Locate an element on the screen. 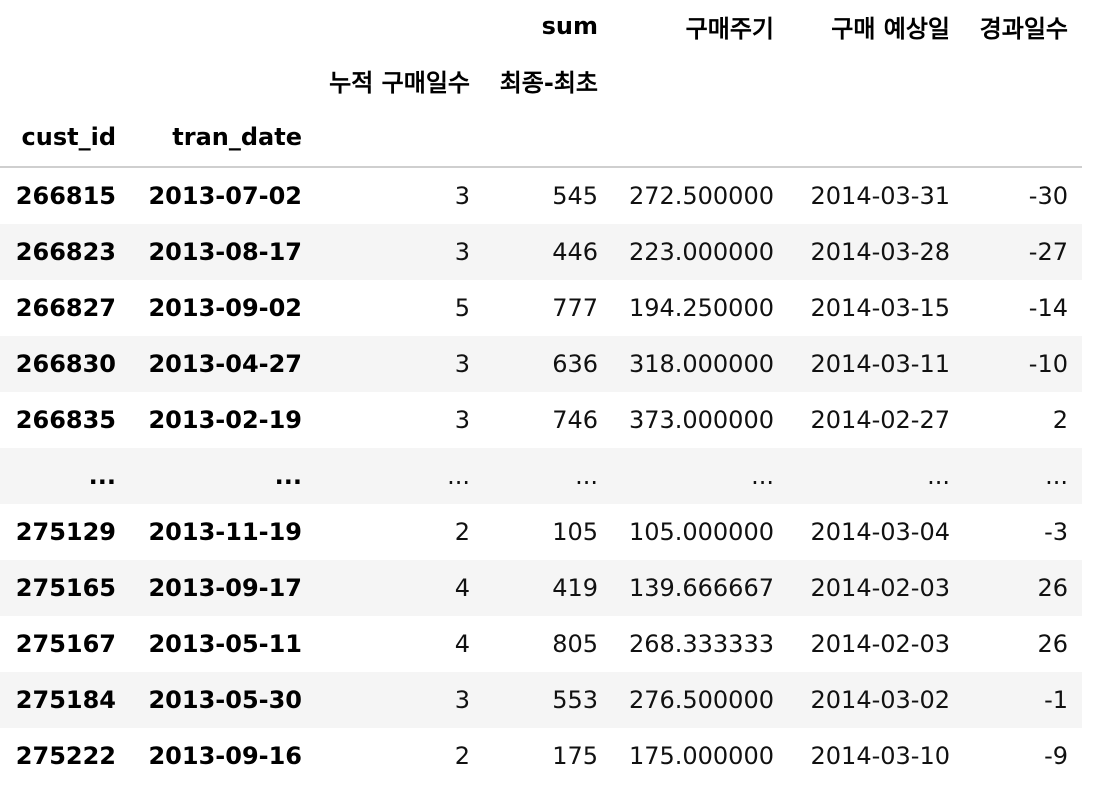 This screenshot has width=1098, height=796. tran-date-cell: 2013-02-19 is located at coordinates (225, 420).